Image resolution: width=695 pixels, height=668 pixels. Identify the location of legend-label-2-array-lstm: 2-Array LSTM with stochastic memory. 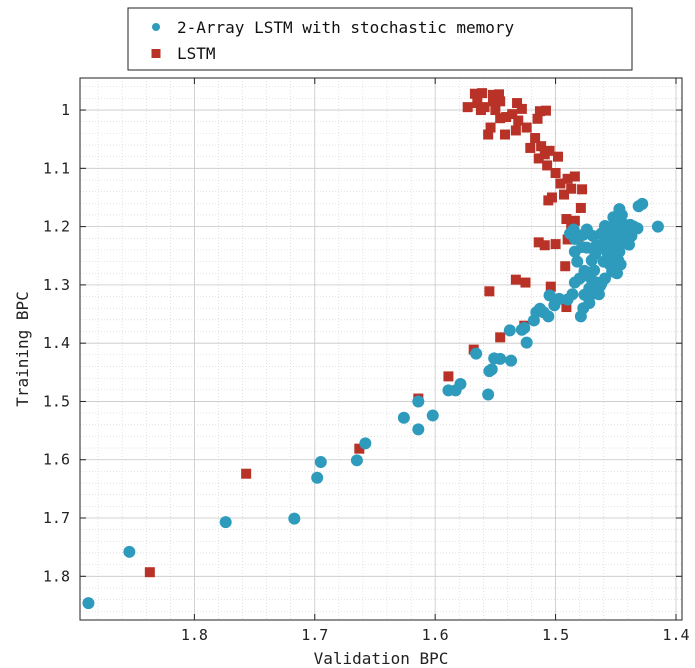
(346, 27).